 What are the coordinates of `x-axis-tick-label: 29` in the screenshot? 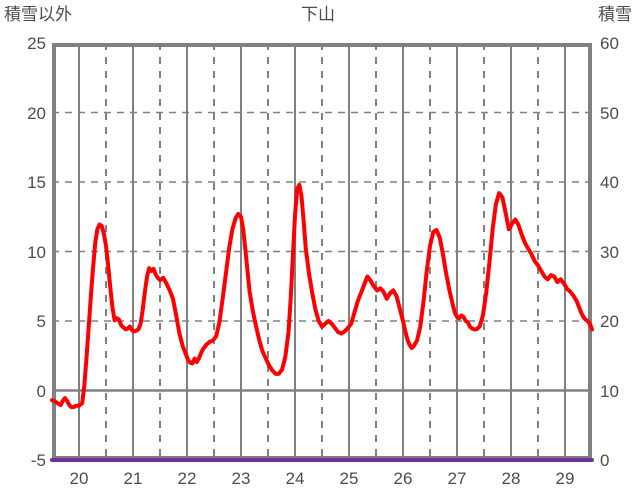 It's located at (565, 478).